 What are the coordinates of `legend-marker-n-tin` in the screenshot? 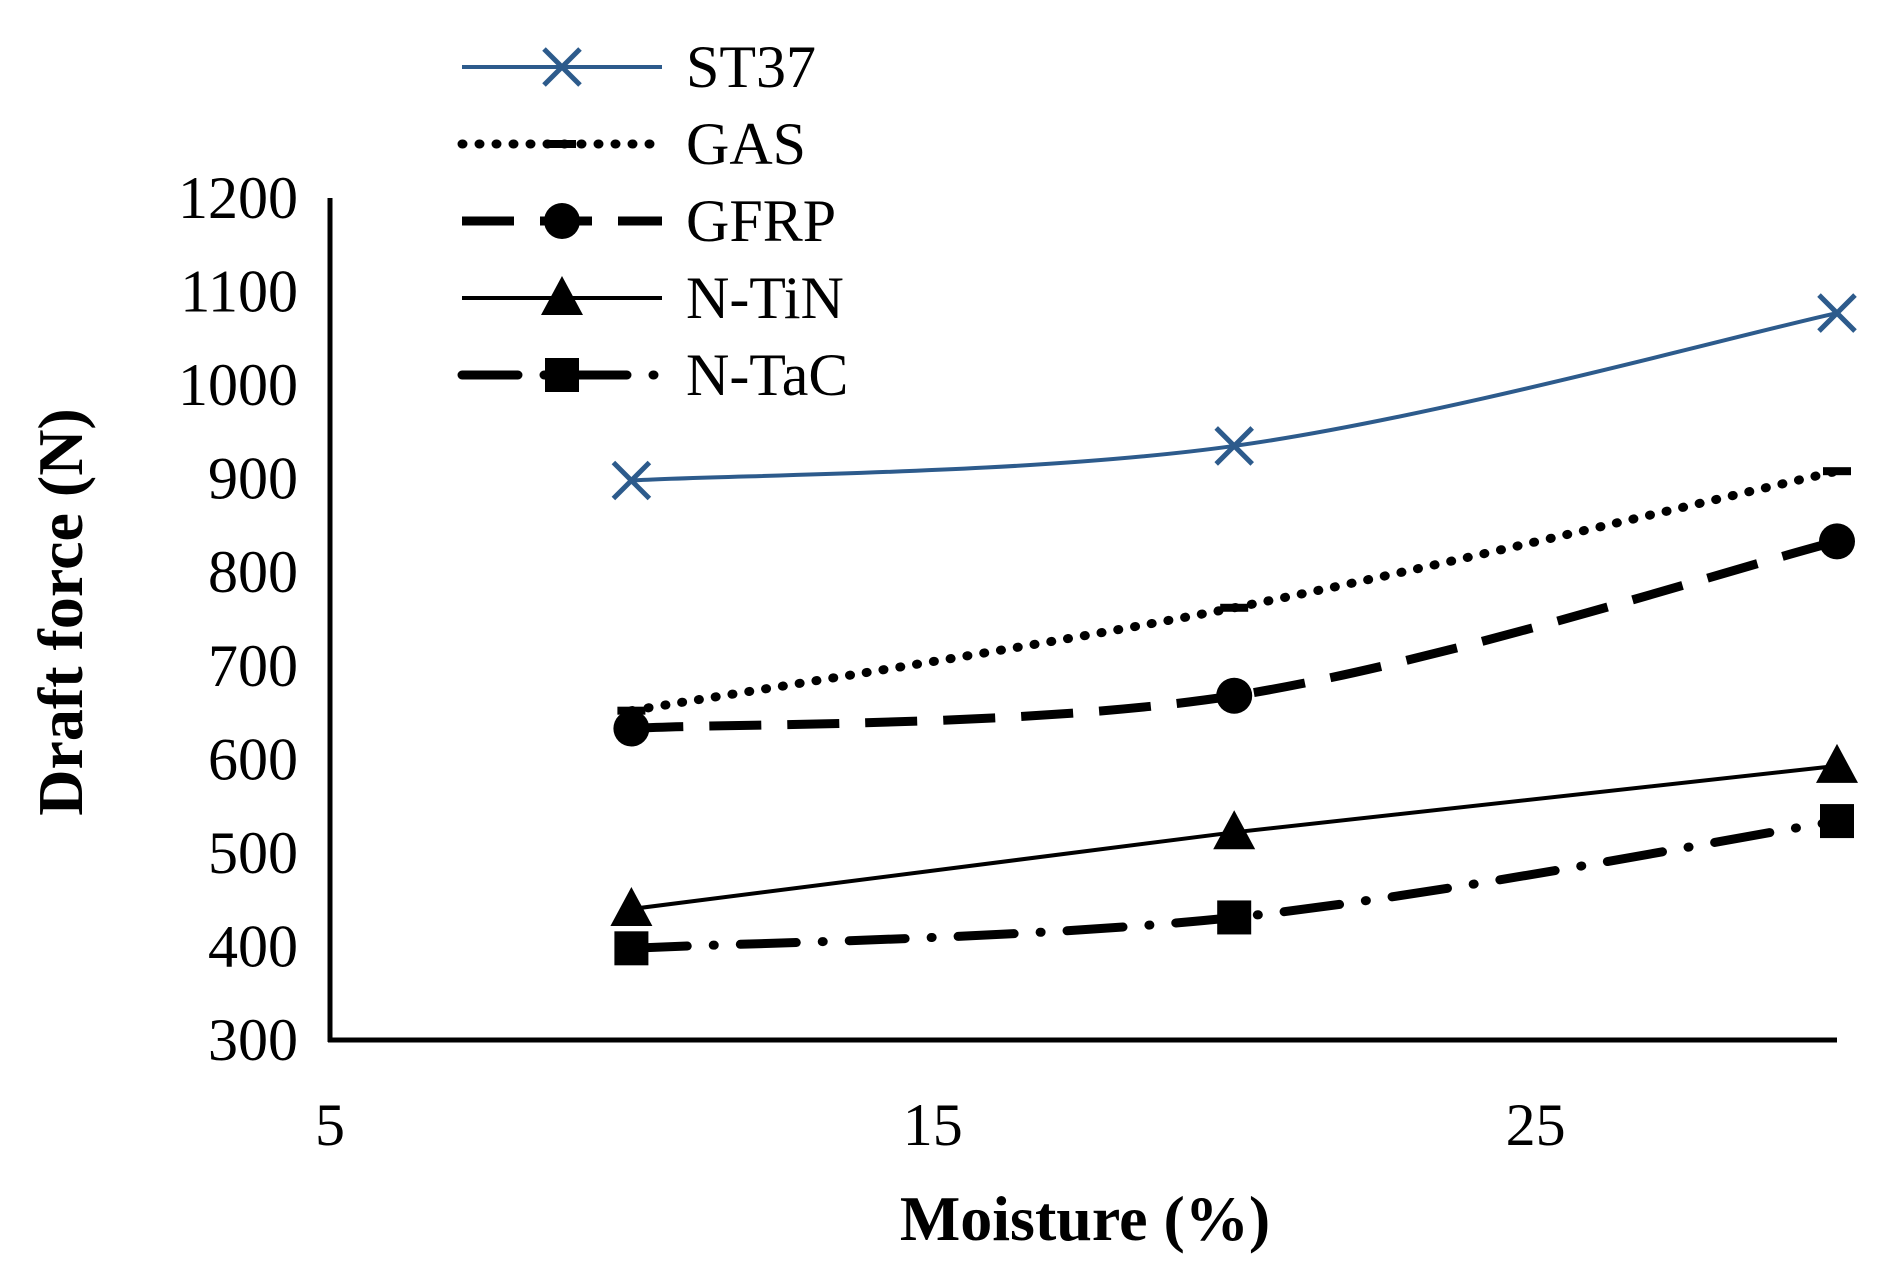 It's located at (562, 295).